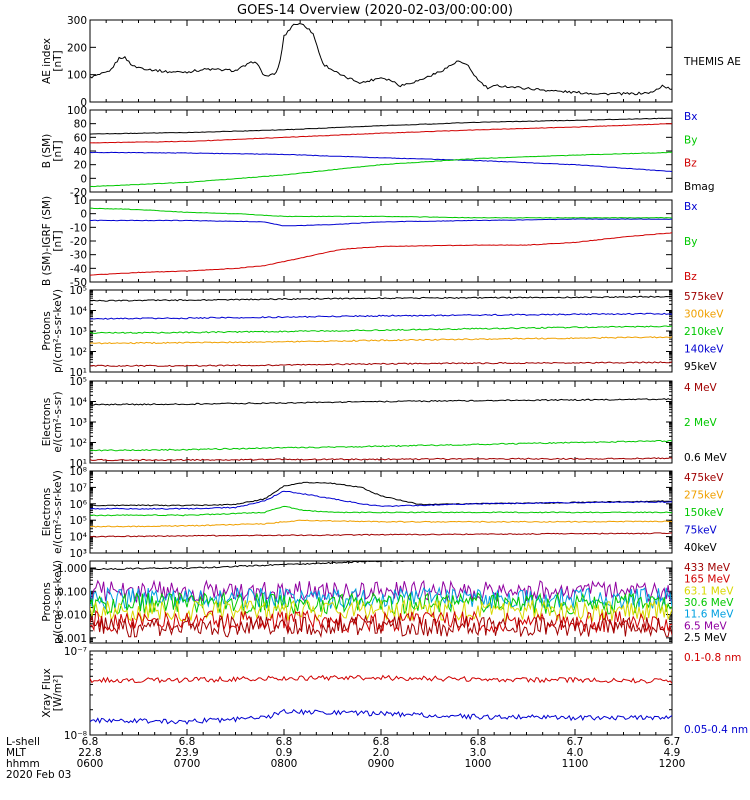 This screenshot has height=800, width=750. I want to click on y-tick-label: 100, so click(77, 76).